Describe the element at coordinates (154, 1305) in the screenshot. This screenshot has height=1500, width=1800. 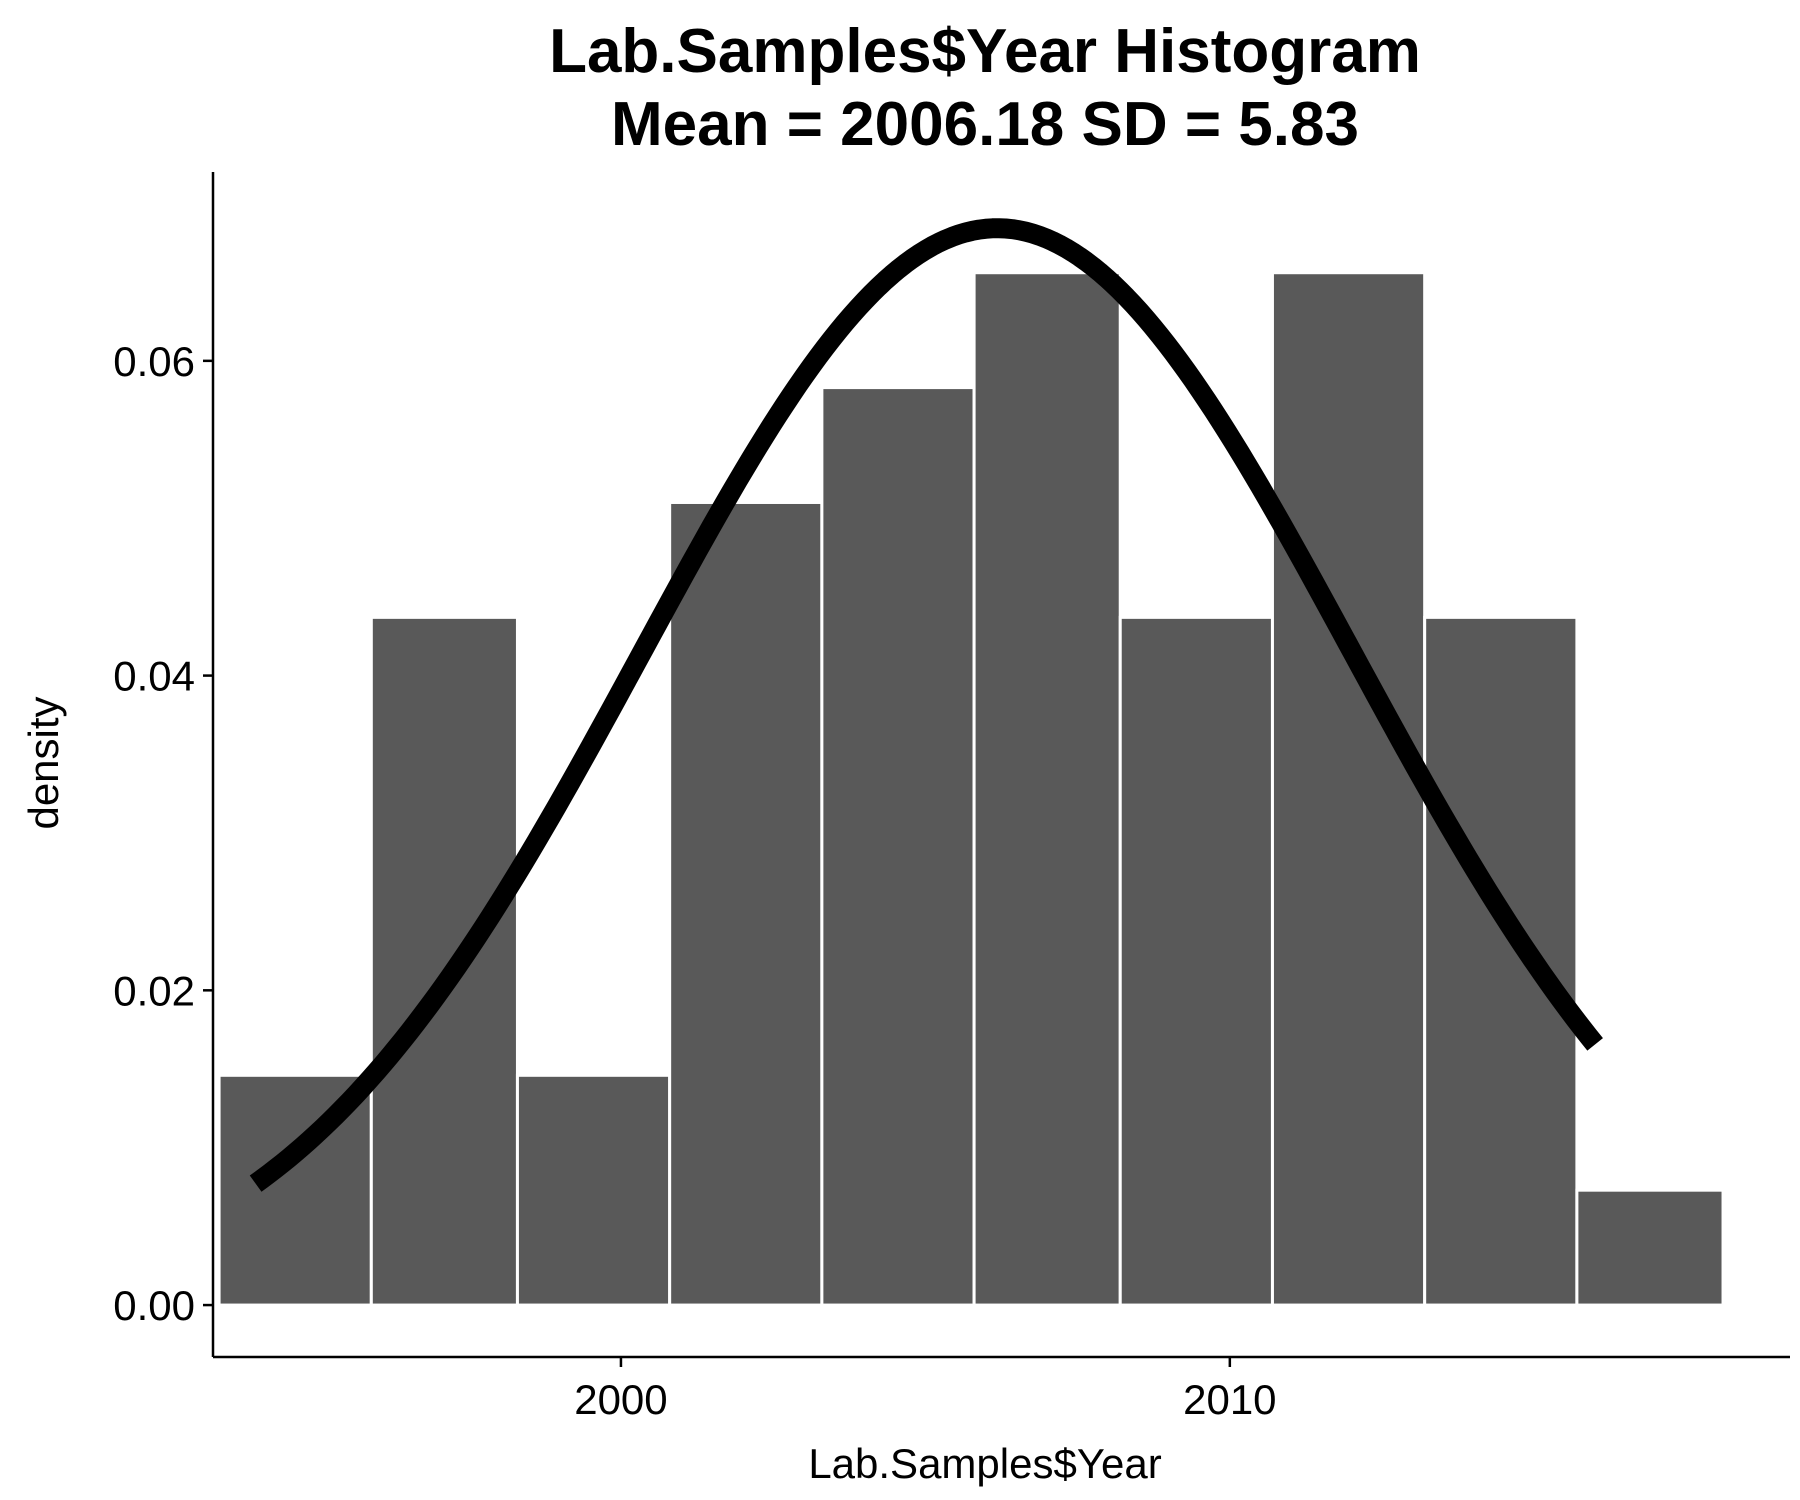
I see `y-tick-label: 0.00` at that location.